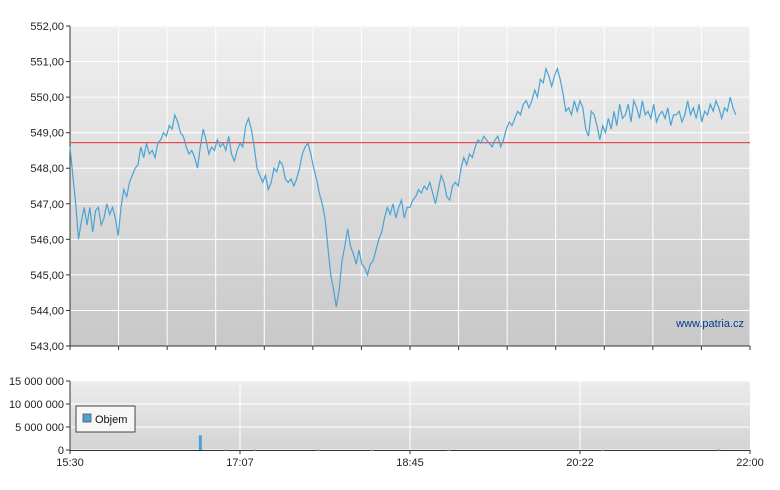 The image size is (780, 490). What do you see at coordinates (47, 98) in the screenshot?
I see `price-y-tick-label: 550,00` at bounding box center [47, 98].